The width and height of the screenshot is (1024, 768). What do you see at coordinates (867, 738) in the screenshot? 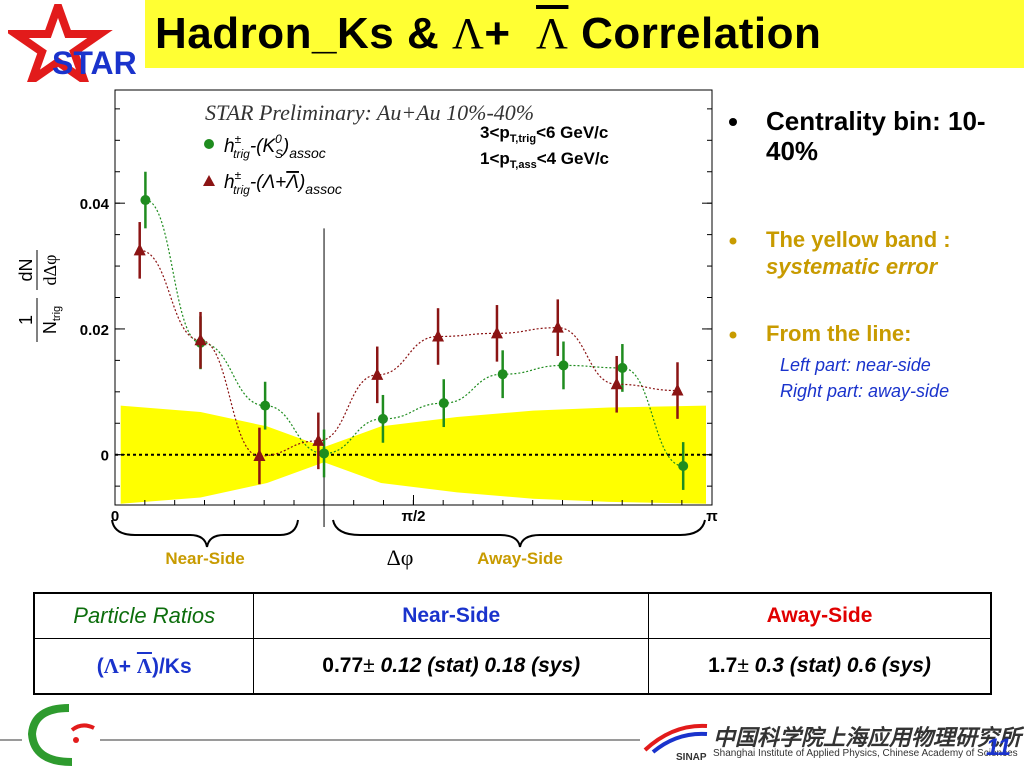
I see `institute-name-chinese: 中国科学院上海应用物理研究所` at bounding box center [867, 738].